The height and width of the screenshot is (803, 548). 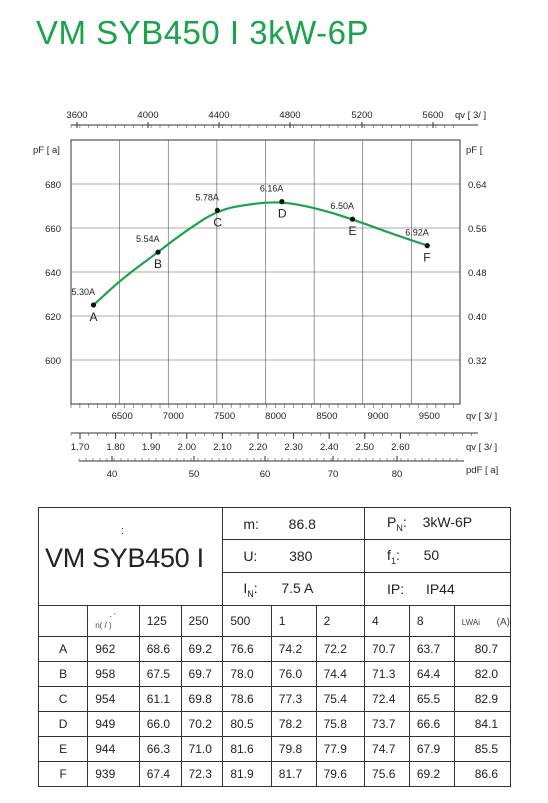 I want to click on x-top-axis-label: qv [ 3/ ], so click(x=470, y=115).